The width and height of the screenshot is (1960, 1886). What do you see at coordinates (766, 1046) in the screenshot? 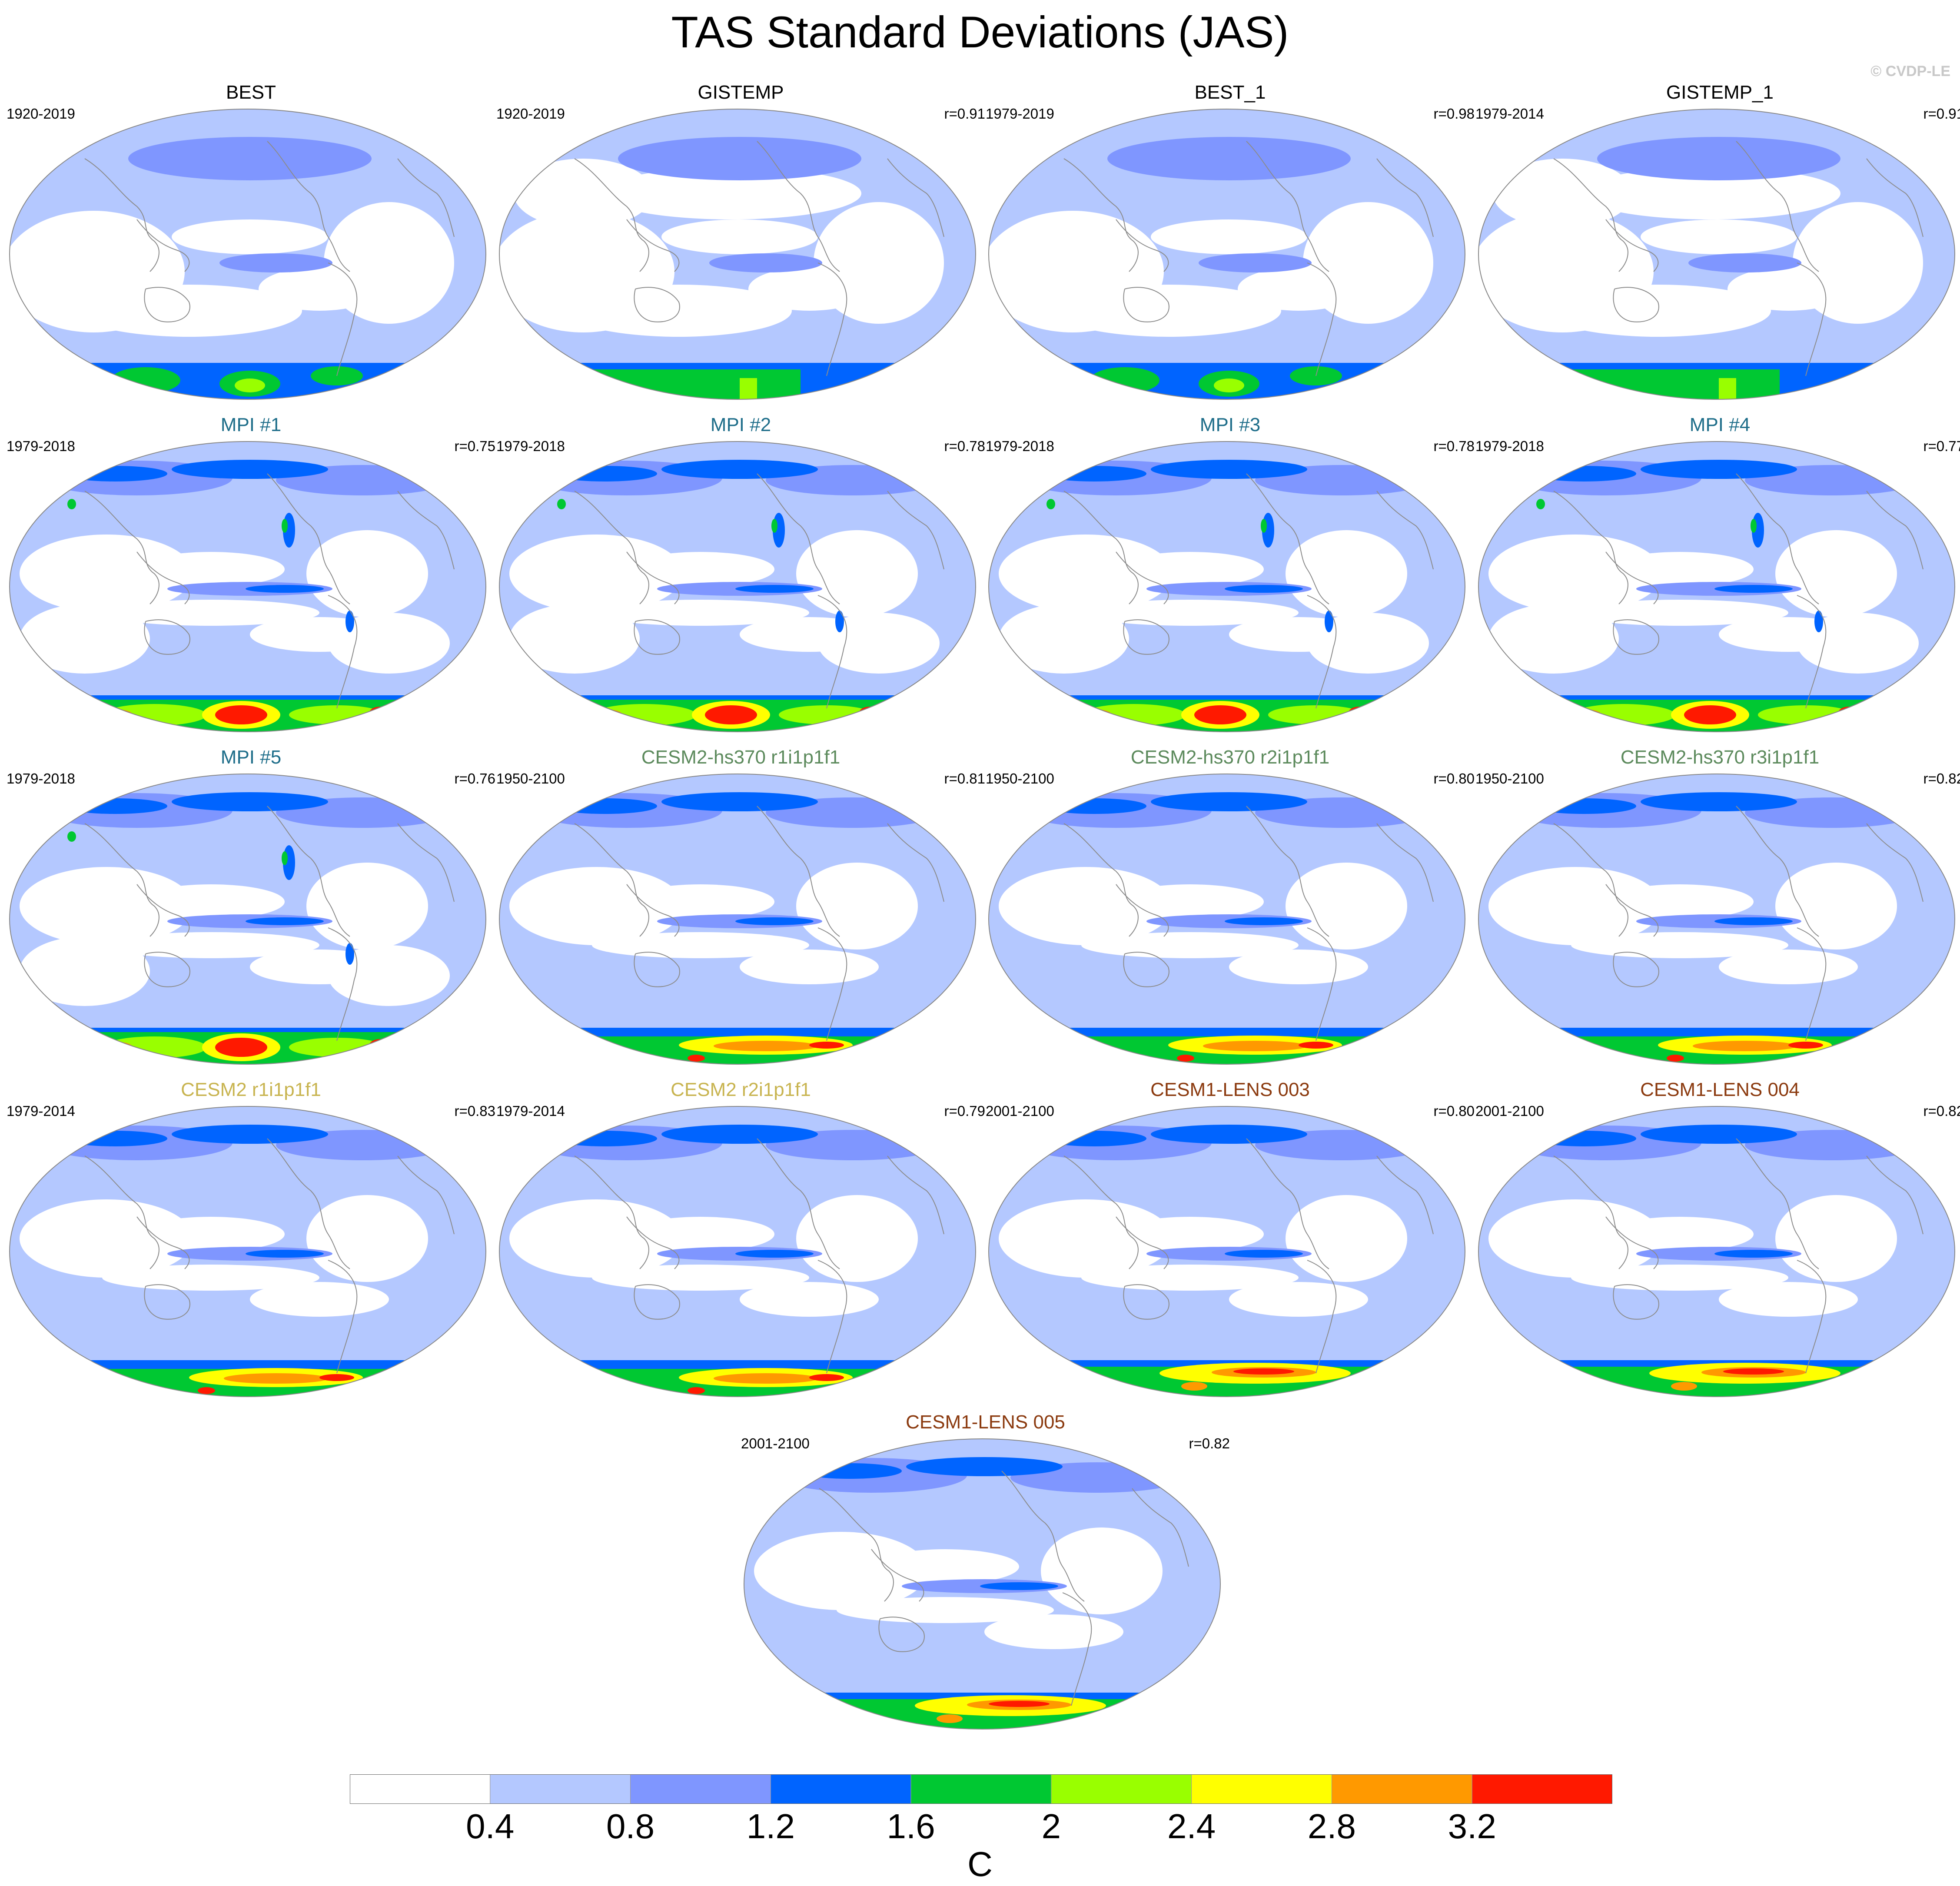
I see `antarctic-warm` at bounding box center [766, 1046].